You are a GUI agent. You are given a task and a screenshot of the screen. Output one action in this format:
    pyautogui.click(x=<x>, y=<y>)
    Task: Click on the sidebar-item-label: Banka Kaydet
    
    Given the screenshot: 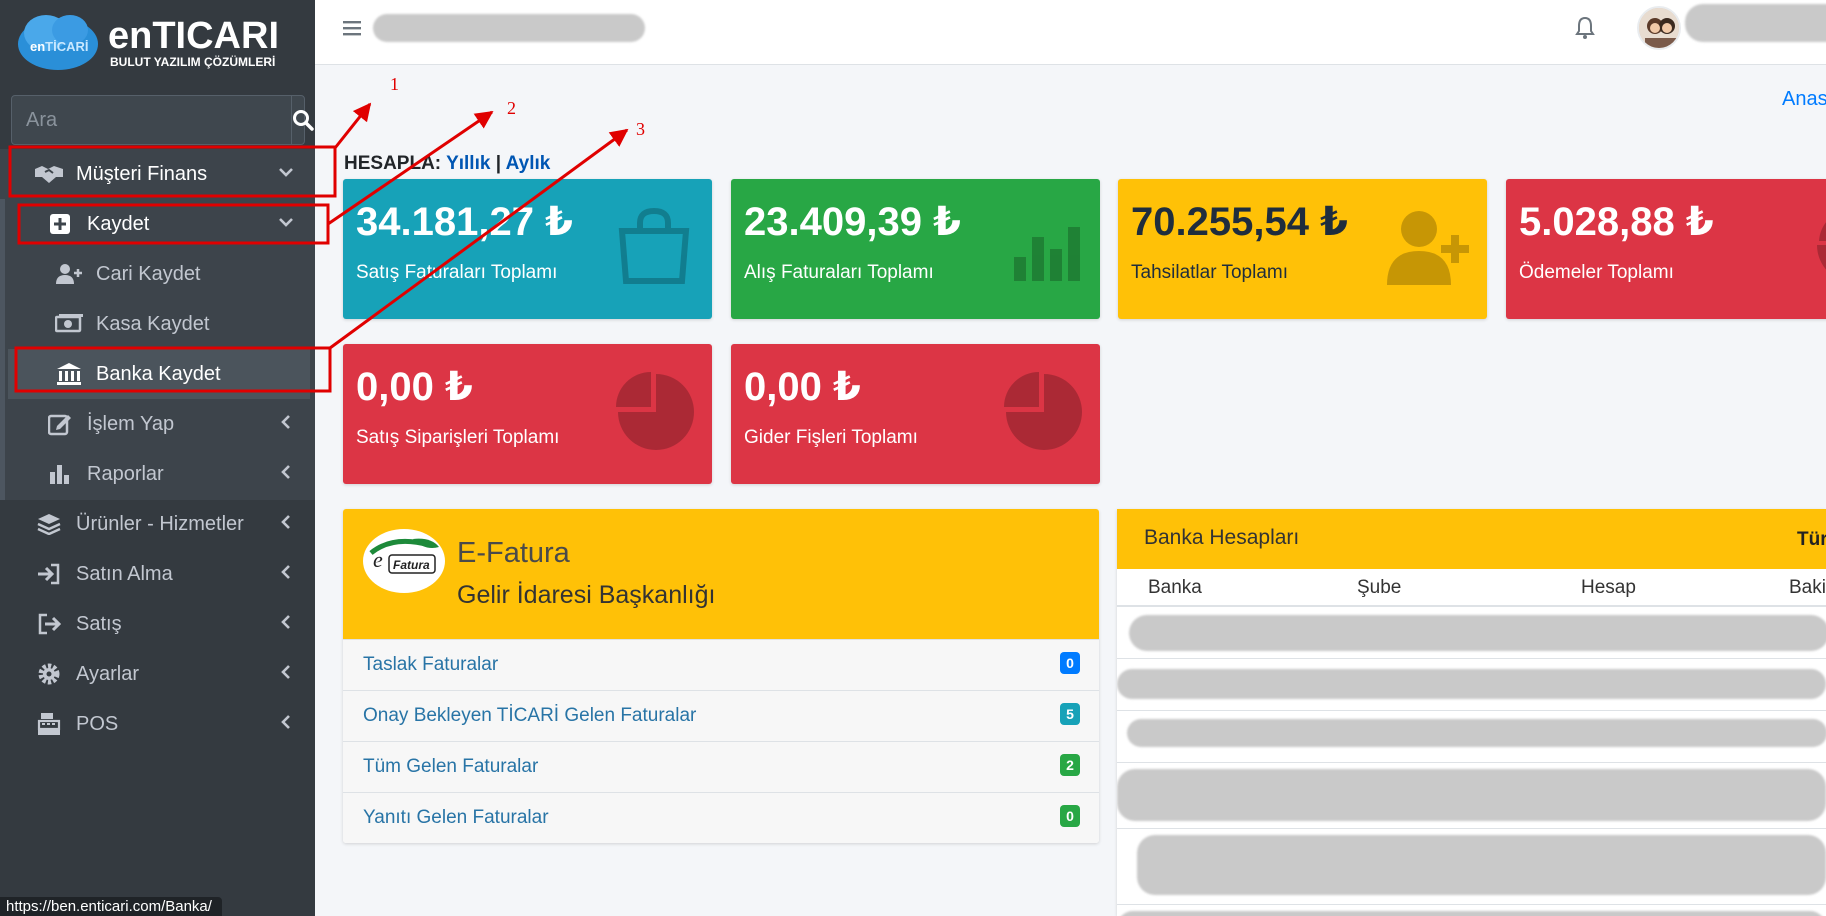 What is the action you would take?
    pyautogui.click(x=158, y=373)
    